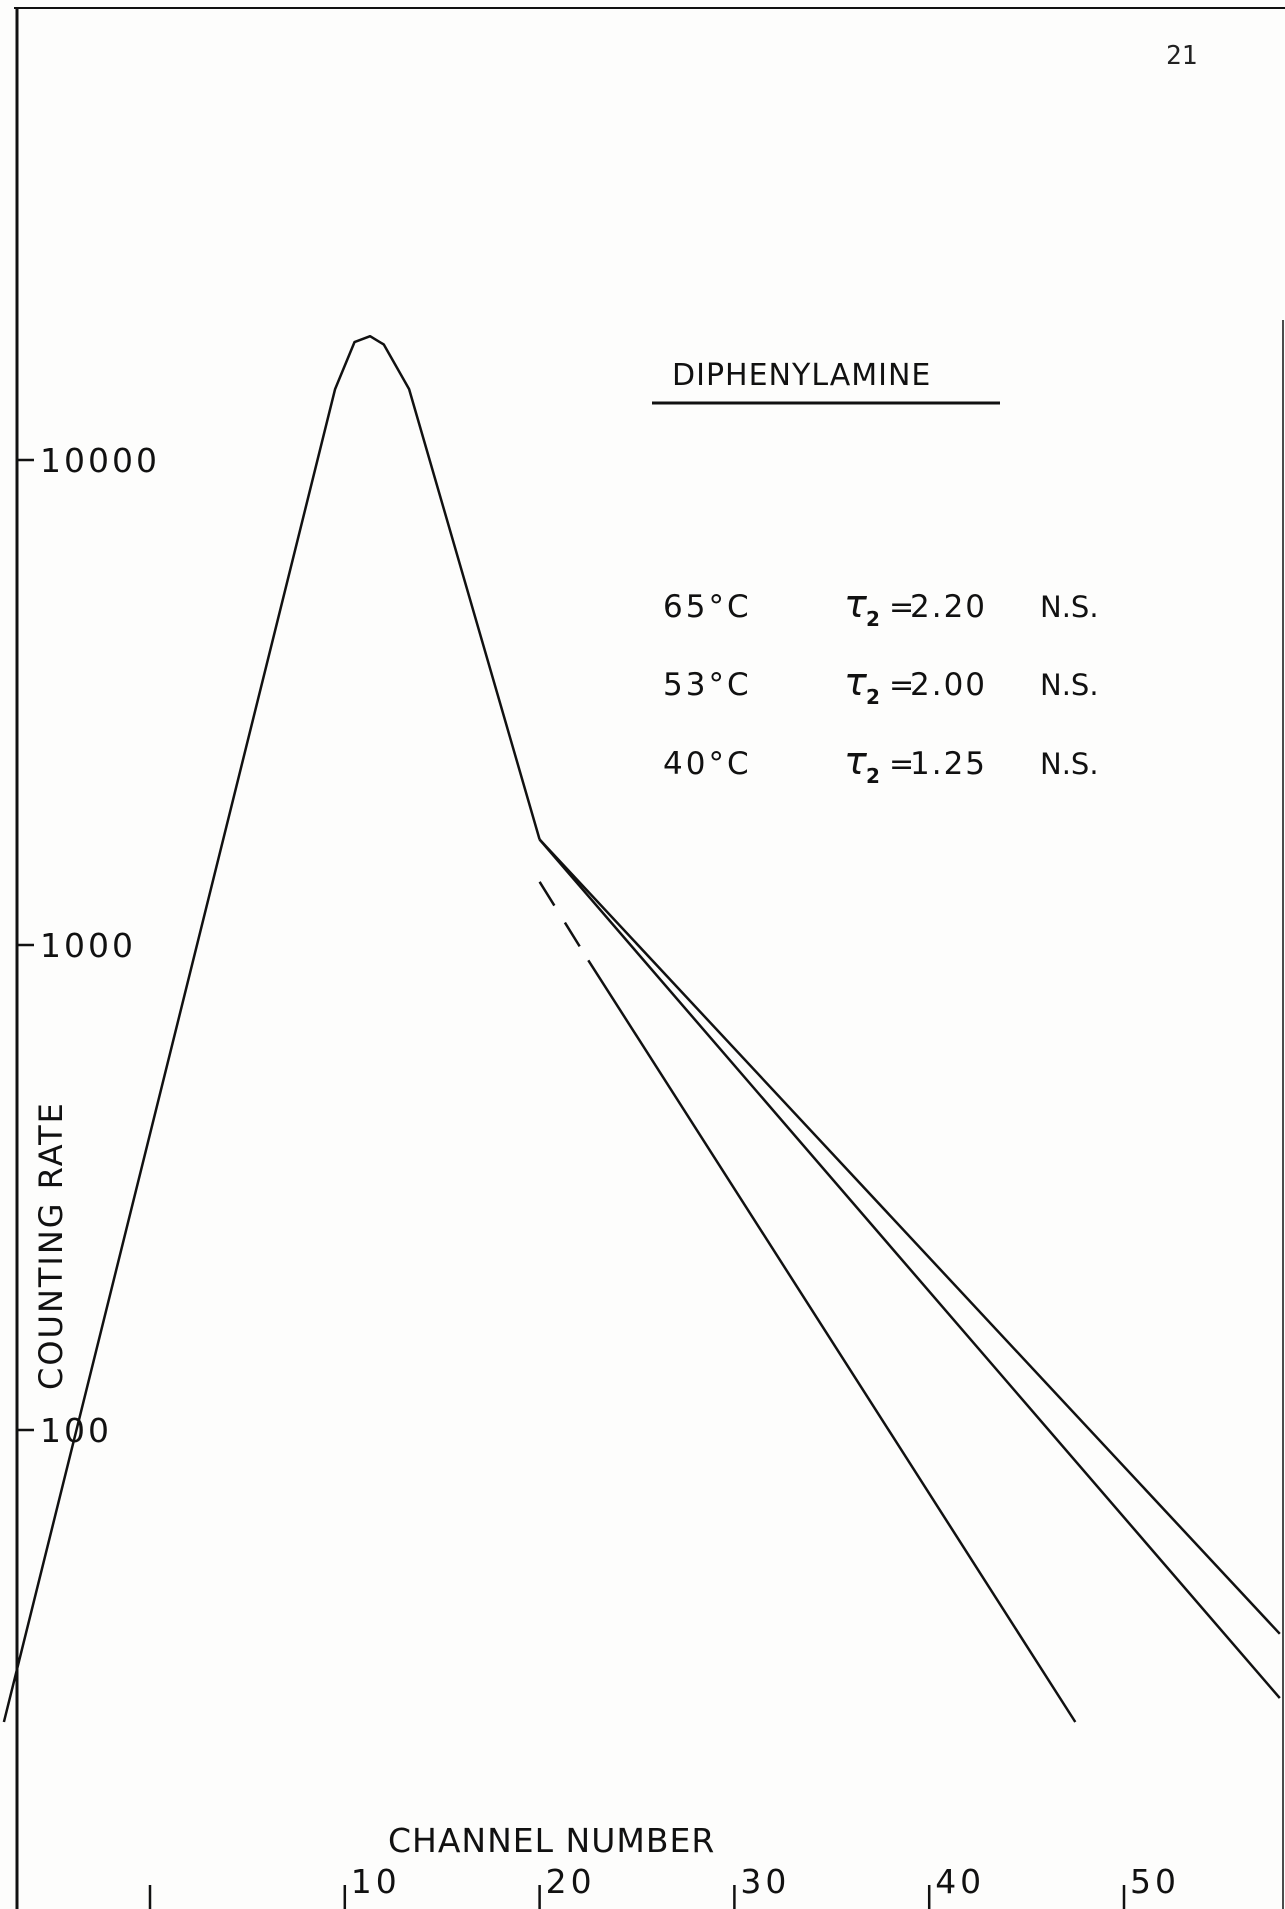 This screenshot has height=1909, width=1285. Describe the element at coordinates (960, 1881) in the screenshot. I see `x-tick-label-40: 40` at that location.